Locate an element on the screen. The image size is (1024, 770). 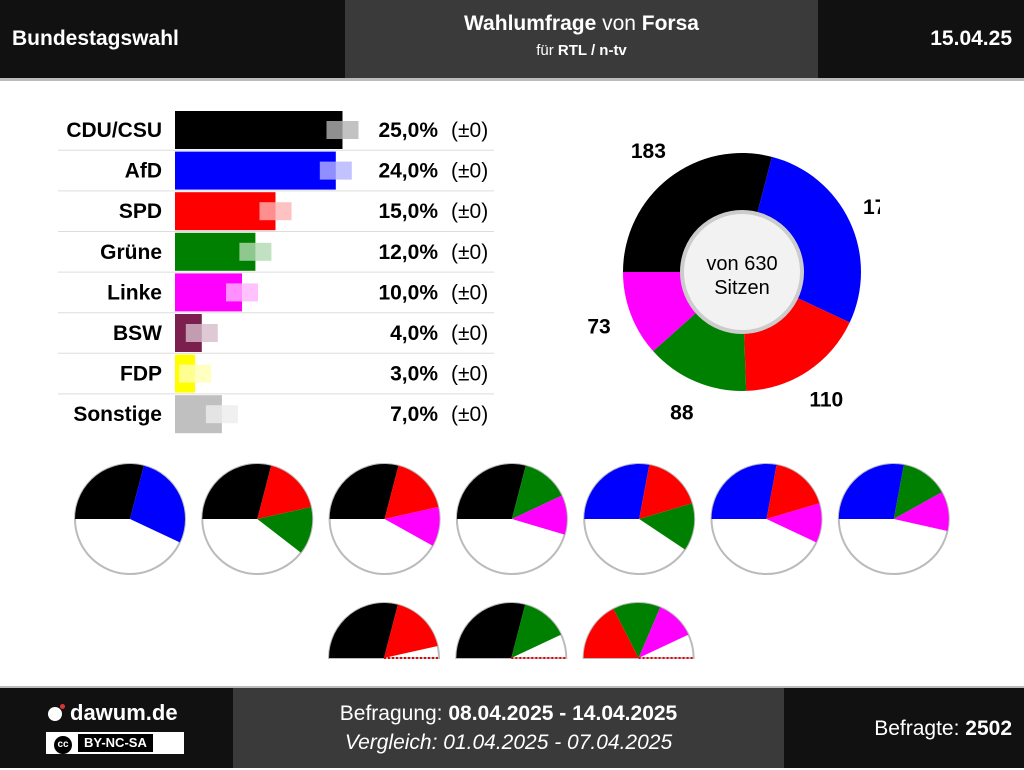
previous-marker-spd is located at coordinates (275, 211).